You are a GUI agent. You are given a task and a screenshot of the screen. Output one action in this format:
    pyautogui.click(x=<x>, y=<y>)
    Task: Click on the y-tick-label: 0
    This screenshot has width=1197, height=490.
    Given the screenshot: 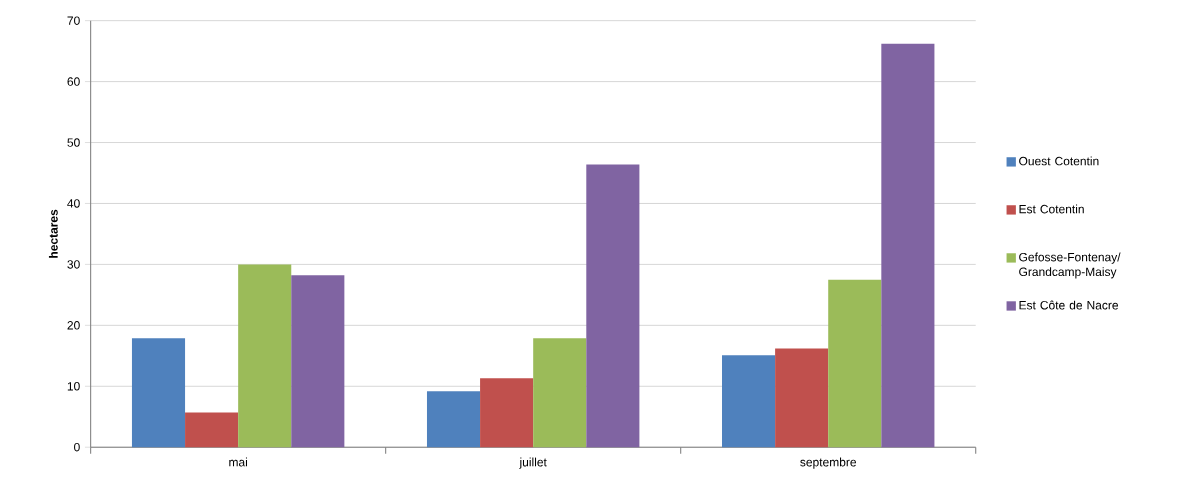 What is the action you would take?
    pyautogui.click(x=77, y=447)
    